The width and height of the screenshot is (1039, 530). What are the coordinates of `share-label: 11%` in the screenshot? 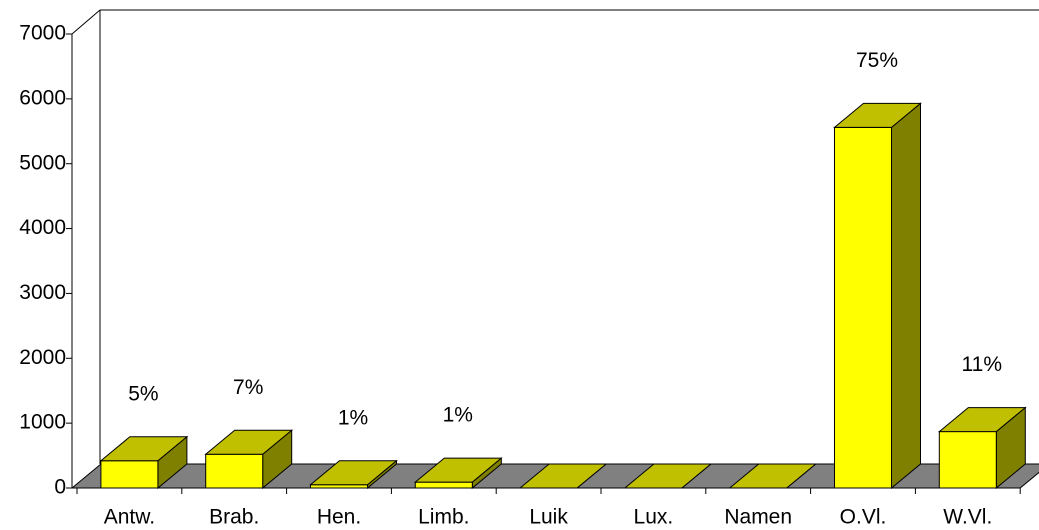 It's located at (982, 364).